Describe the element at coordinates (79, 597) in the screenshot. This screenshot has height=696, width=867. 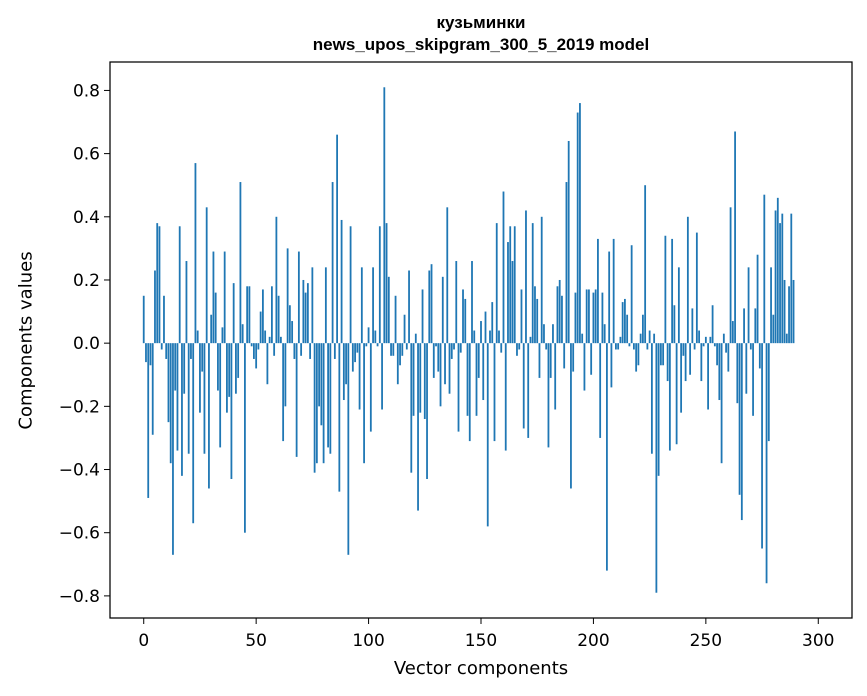
I see `y-tick-label: −0.8` at that location.